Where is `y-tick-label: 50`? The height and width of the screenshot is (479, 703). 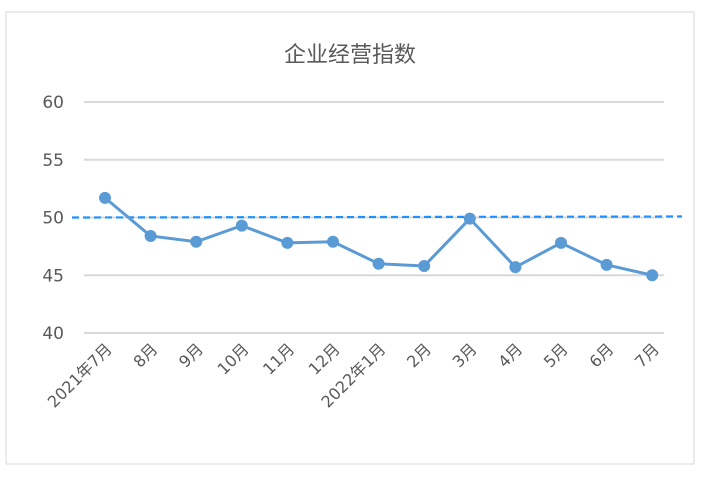 y-tick-label: 50 is located at coordinates (53, 219).